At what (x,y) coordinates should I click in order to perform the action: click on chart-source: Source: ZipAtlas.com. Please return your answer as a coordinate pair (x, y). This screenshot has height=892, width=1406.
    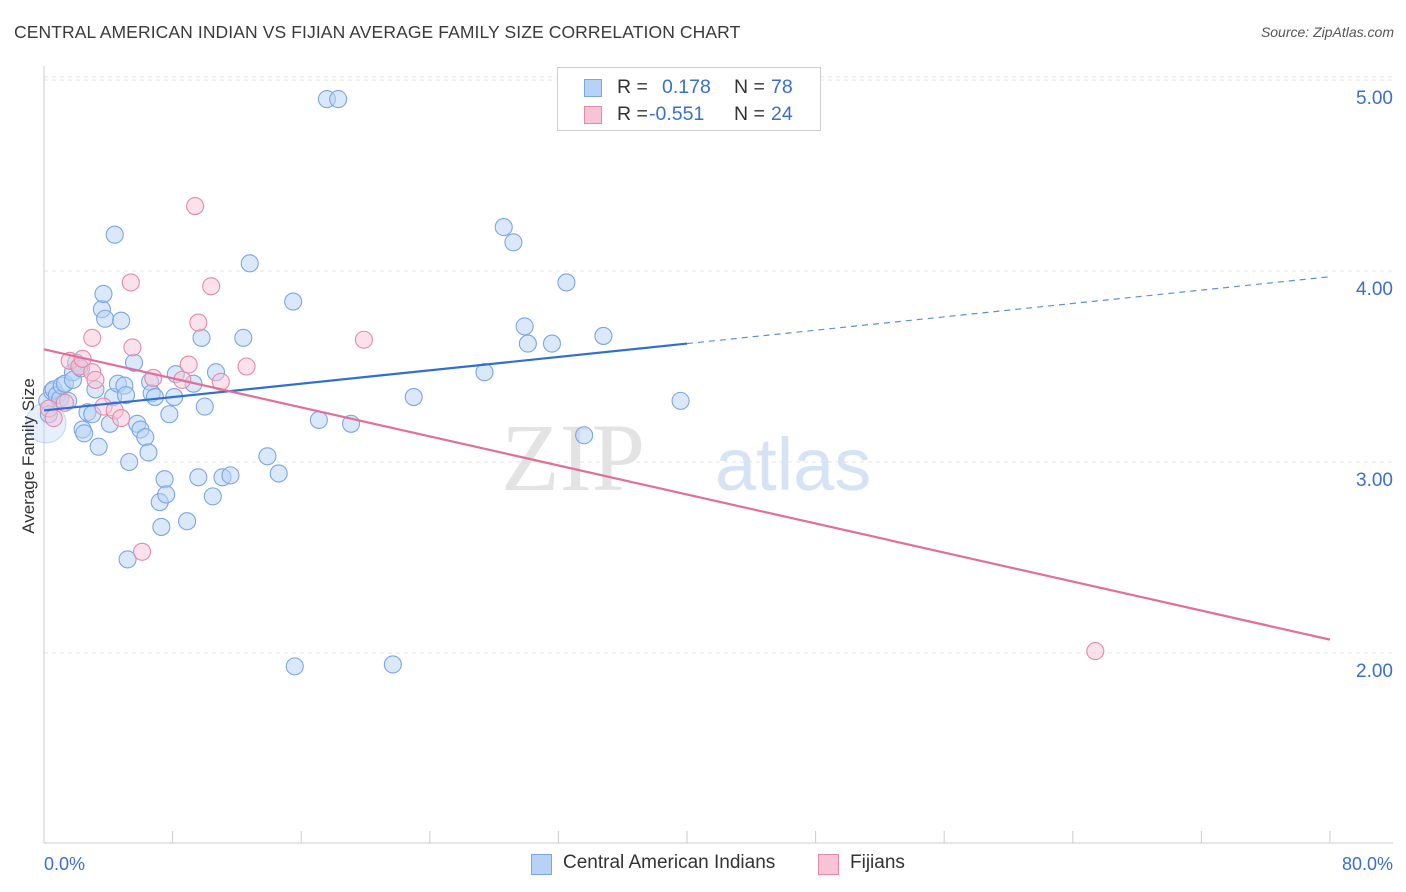
    Looking at the image, I should click on (1327, 32).